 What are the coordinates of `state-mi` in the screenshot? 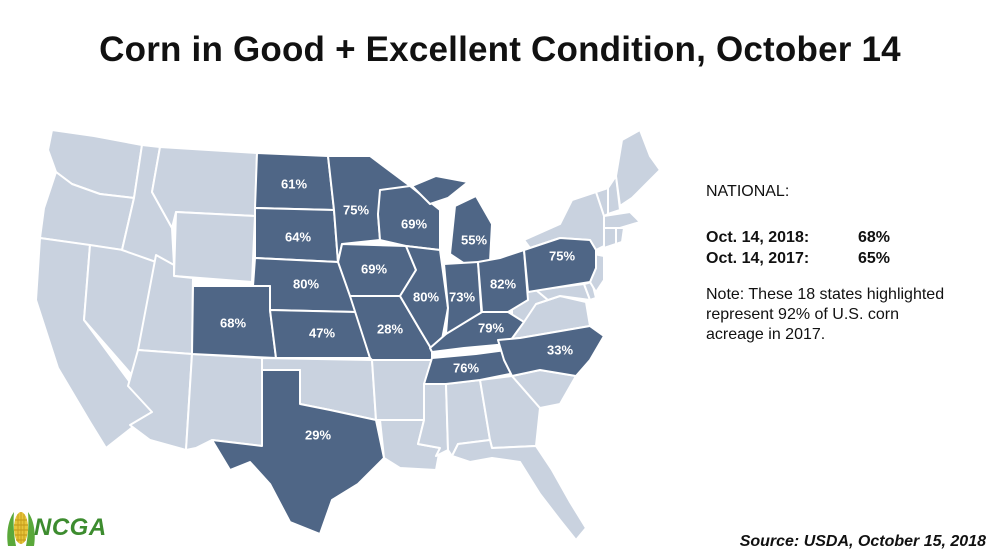 It's located at (471, 231).